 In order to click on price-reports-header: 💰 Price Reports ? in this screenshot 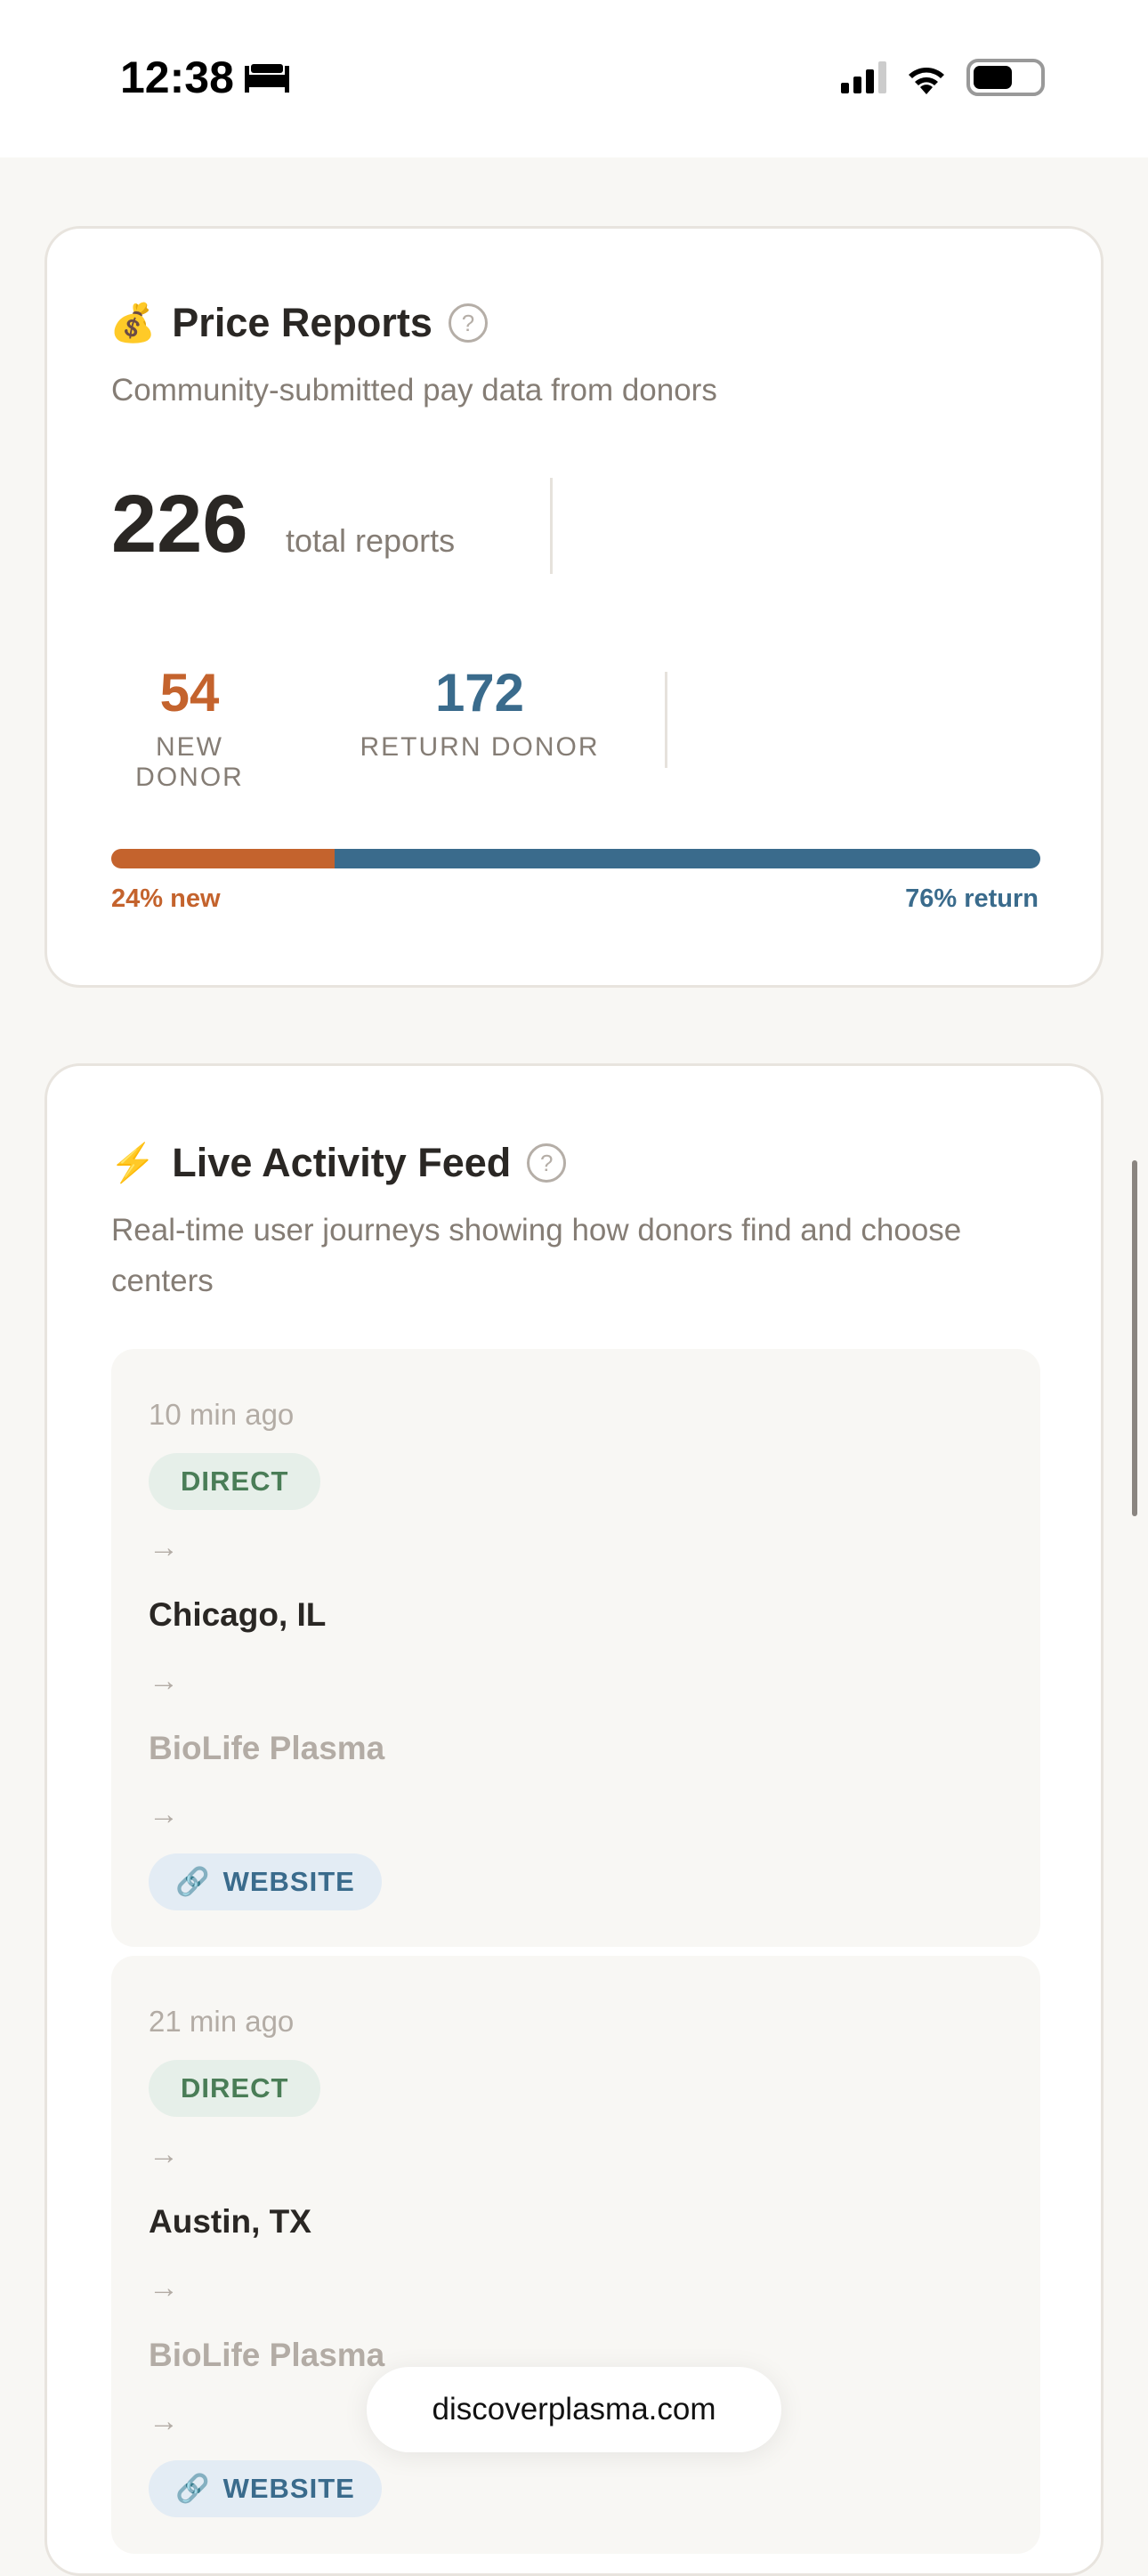, I will do `click(298, 323)`.